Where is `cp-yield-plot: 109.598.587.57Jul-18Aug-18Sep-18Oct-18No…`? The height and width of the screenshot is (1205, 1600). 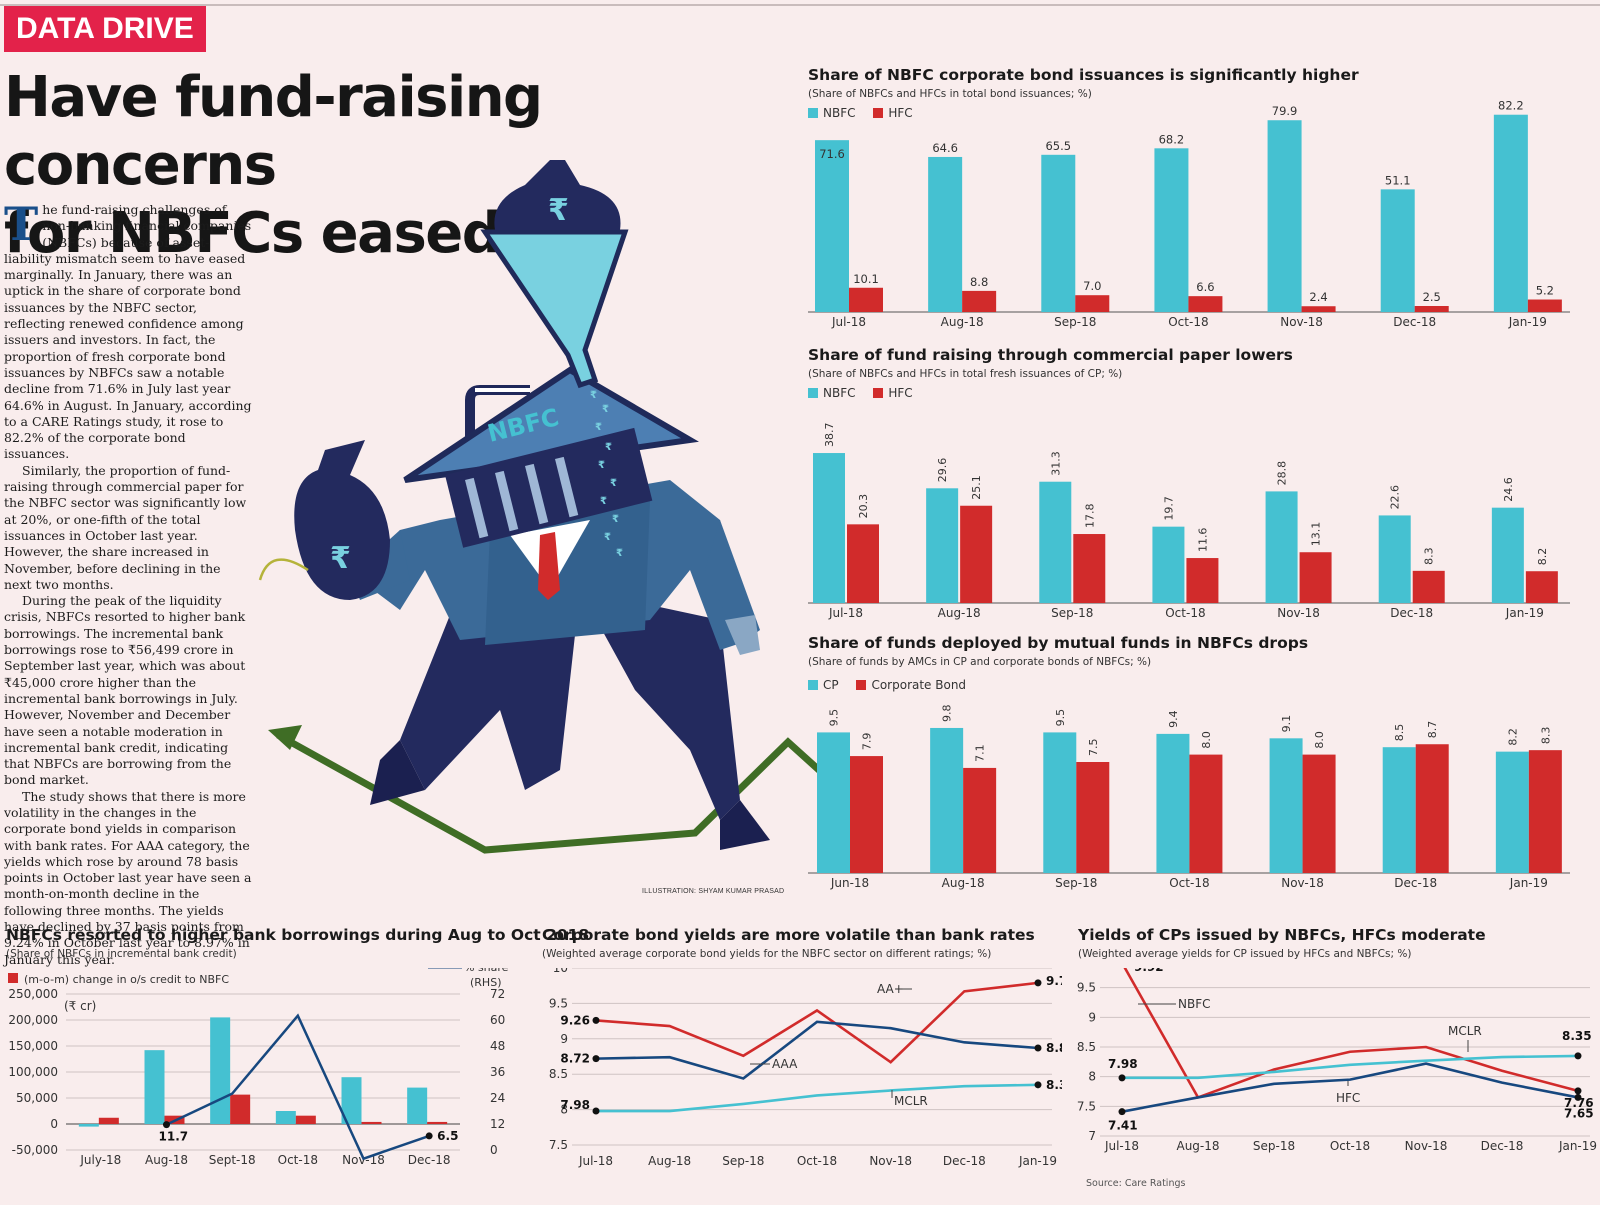
cp-yield-plot: 109.598.587.57Jul-18Aug-18Sep-18Oct-18No… is located at coordinates (1337, 1060).